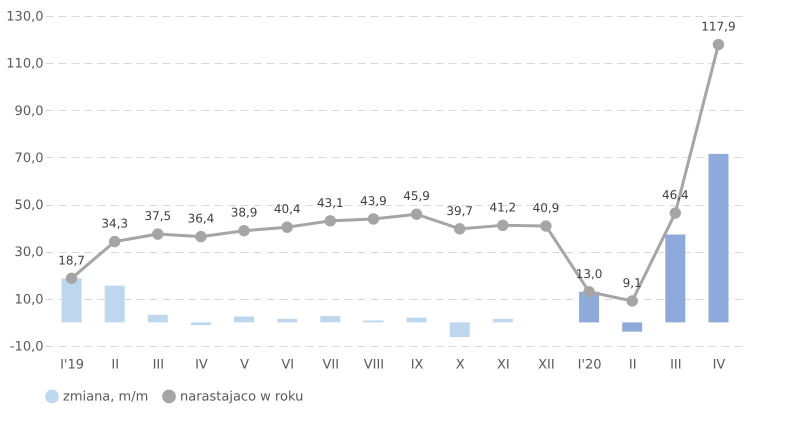 The width and height of the screenshot is (792, 437). What do you see at coordinates (373, 201) in the screenshot?
I see `data-label: 43,9` at bounding box center [373, 201].